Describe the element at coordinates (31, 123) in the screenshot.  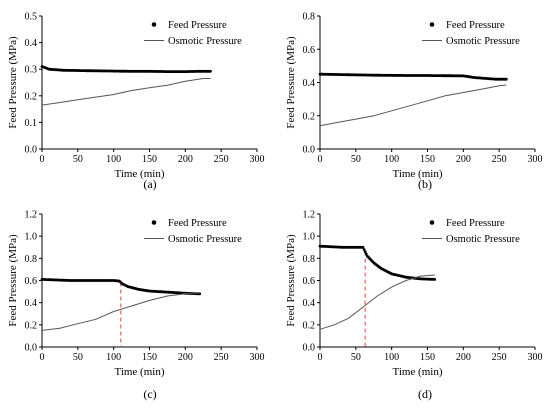
I see `y-tick-label: 0.1` at that location.